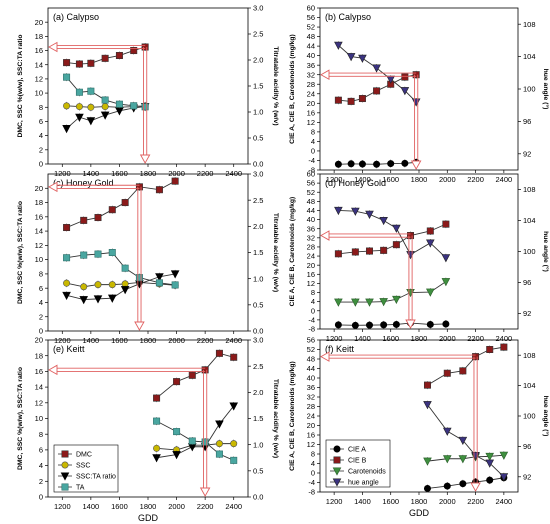 Image resolution: width=550 pixels, height=524 pixels. Describe the element at coordinates (39, 93) in the screenshot. I see `y-tick-label: 10` at that location.